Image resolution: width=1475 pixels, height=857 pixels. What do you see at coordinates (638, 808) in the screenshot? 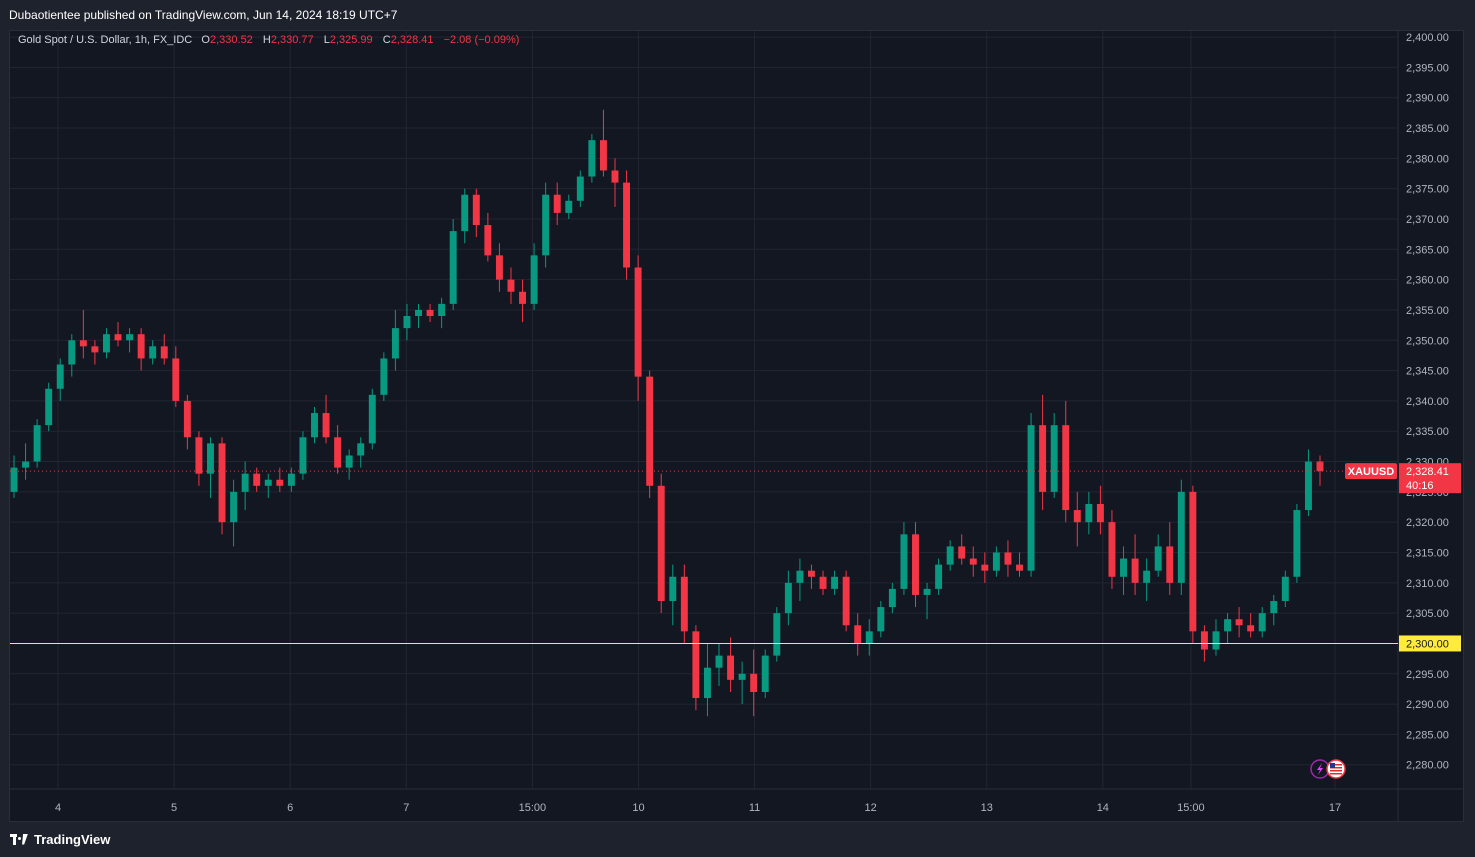
I see `x-tick-label: 10` at bounding box center [638, 808].